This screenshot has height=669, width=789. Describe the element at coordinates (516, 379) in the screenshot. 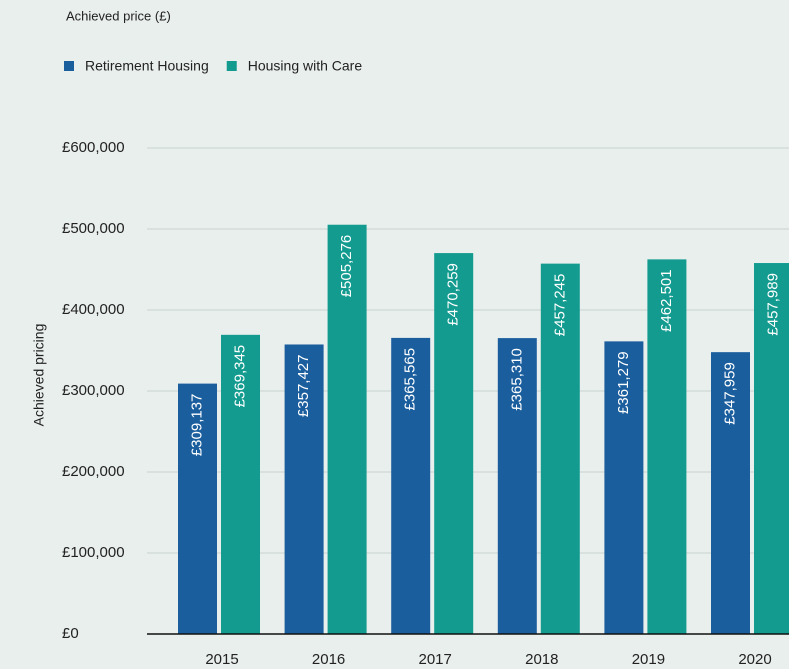

I see `data-label: £365,310` at that location.